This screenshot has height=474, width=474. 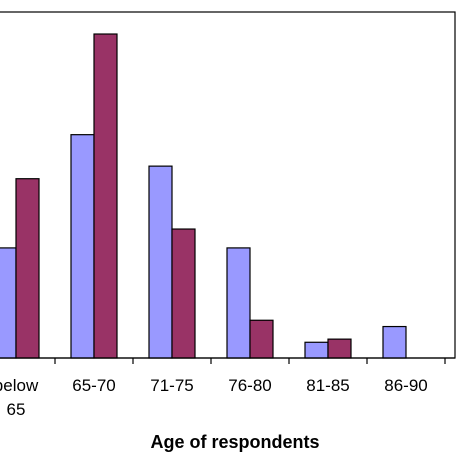 I want to click on x-tick-label-line: 71-75, so click(x=171, y=385).